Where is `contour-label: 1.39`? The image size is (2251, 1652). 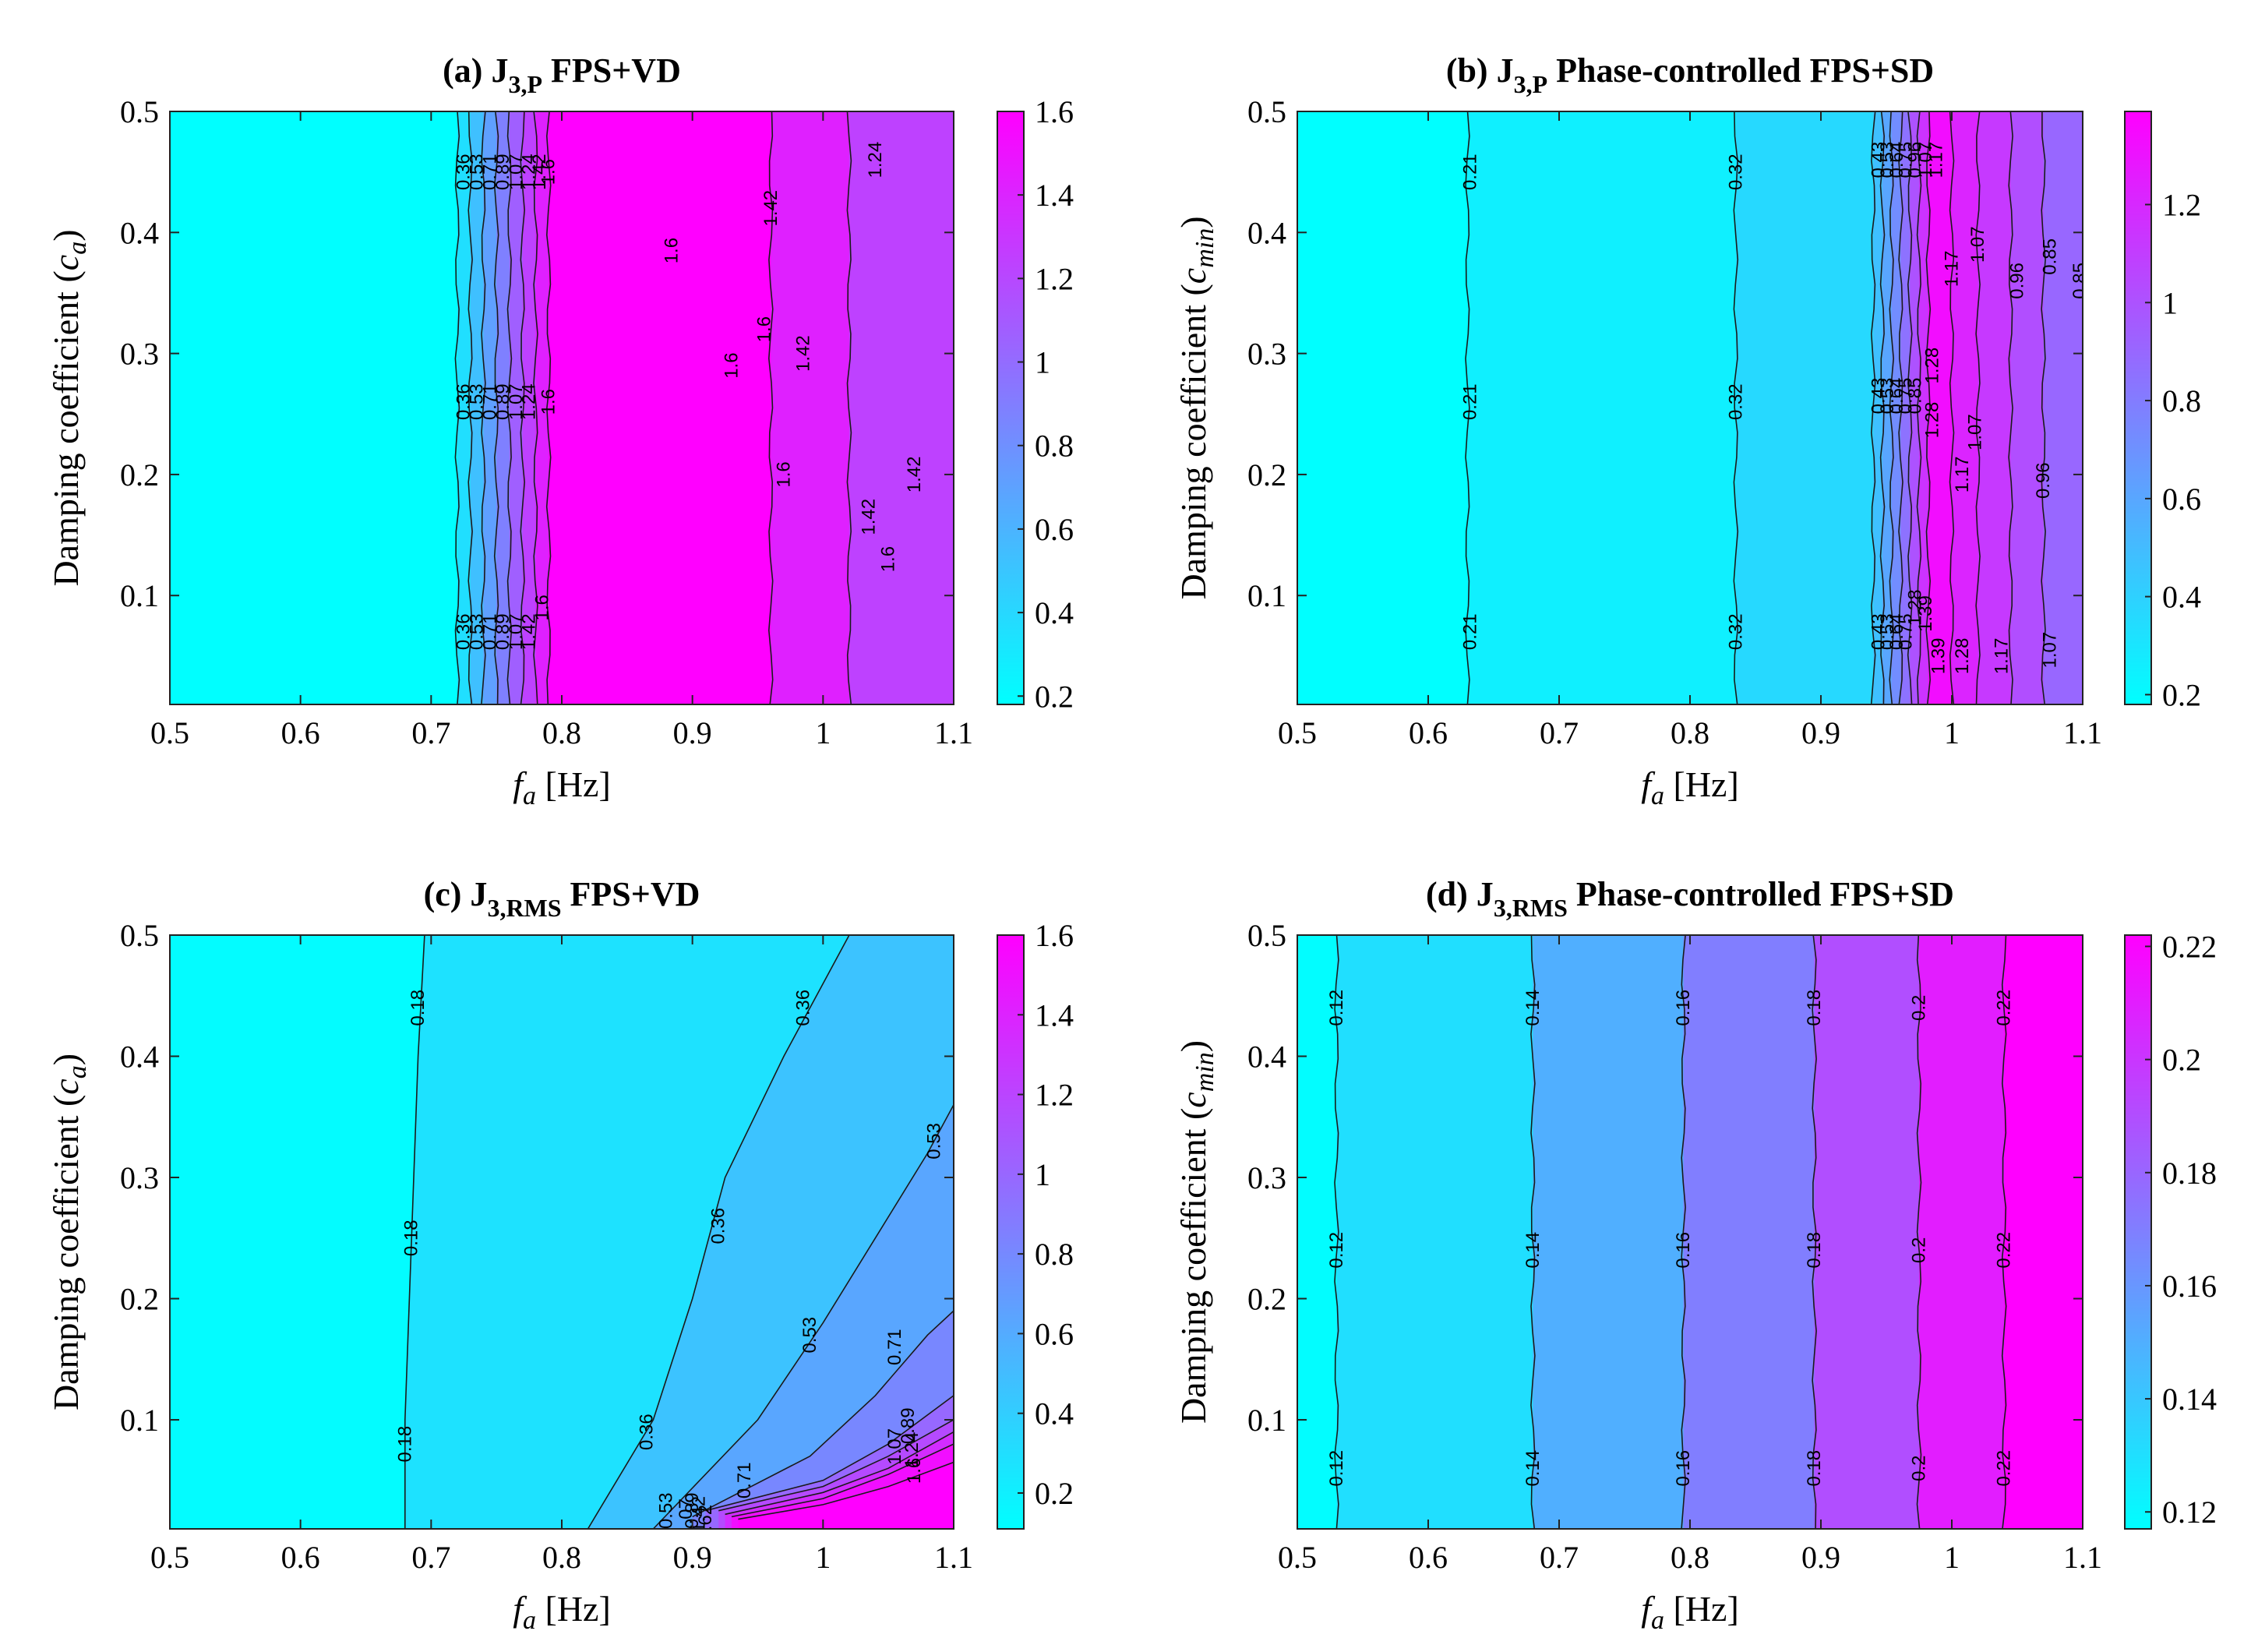 contour-label: 1.39 is located at coordinates (1939, 657).